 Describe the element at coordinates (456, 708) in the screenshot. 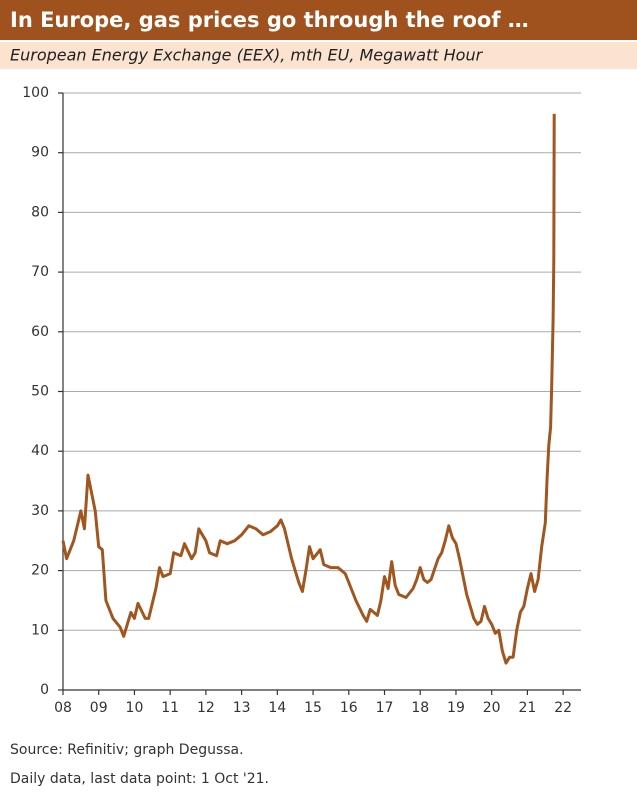

I see `x-tick-label: 19` at that location.